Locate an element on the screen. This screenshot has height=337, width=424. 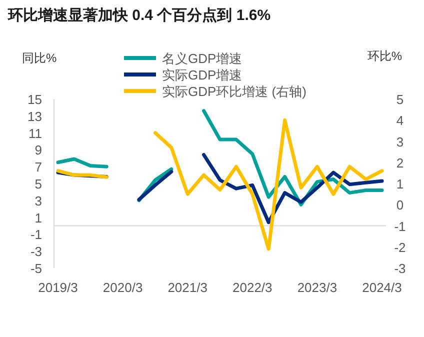
y2-tick-label: 3 is located at coordinates (400, 142).